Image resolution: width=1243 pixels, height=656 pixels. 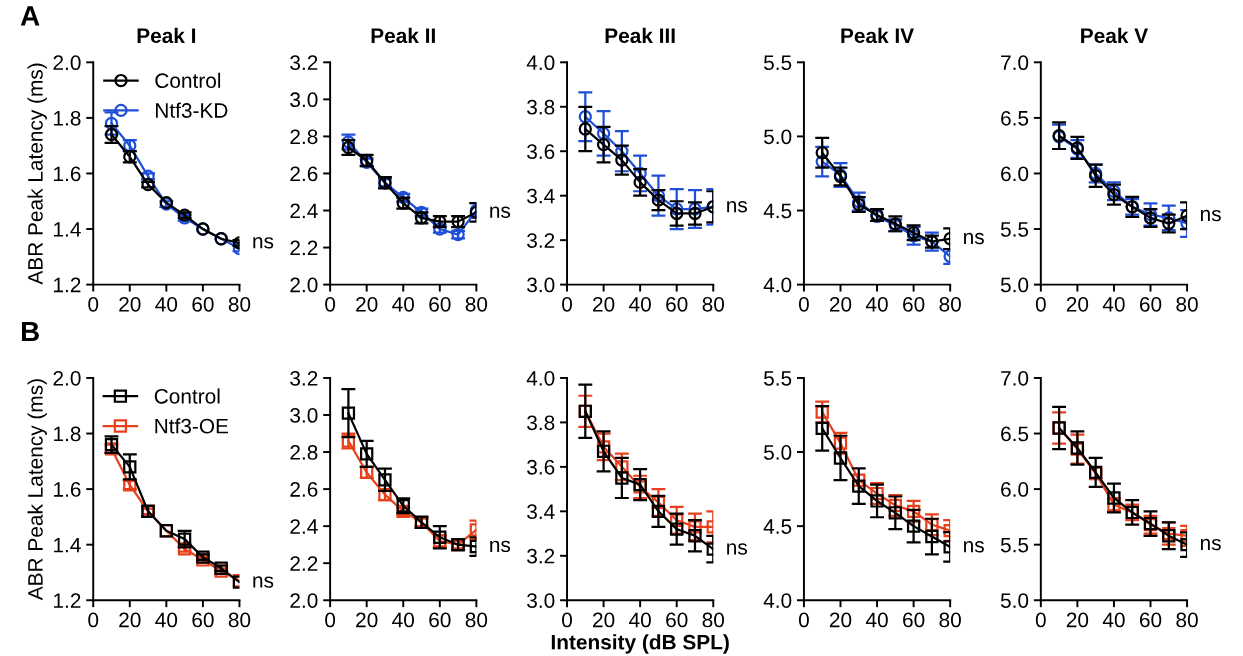 What do you see at coordinates (37, 174) in the screenshot?
I see `y-axis-title: ABR Peak Latency (ms)` at bounding box center [37, 174].